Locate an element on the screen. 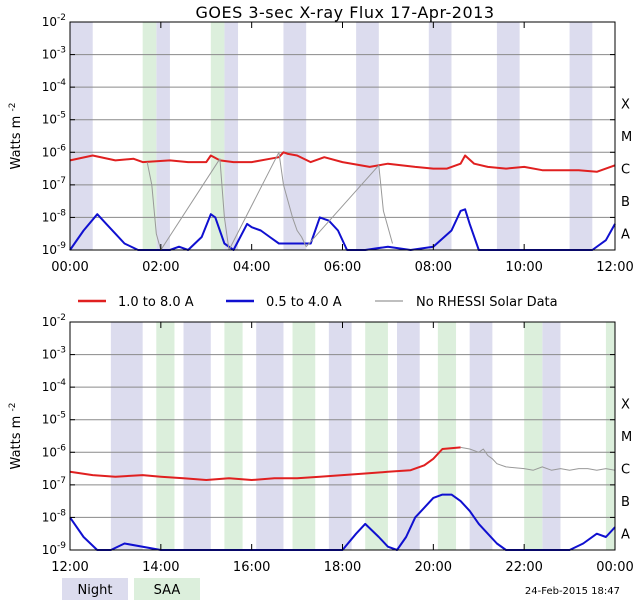 This screenshot has width=640, height=600. chart-title: GOES 3-sec X-ray Flux 17-Apr-2013 is located at coordinates (344, 12).